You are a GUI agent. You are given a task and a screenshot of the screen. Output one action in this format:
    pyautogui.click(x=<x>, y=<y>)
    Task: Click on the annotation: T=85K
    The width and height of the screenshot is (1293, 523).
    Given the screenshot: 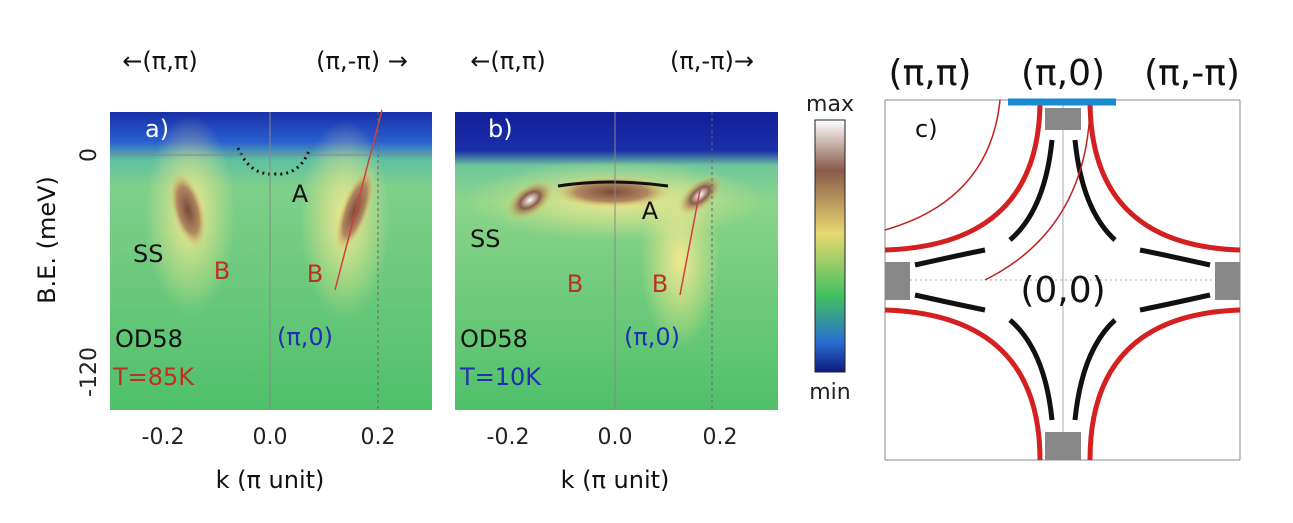 What is the action you would take?
    pyautogui.click(x=153, y=377)
    